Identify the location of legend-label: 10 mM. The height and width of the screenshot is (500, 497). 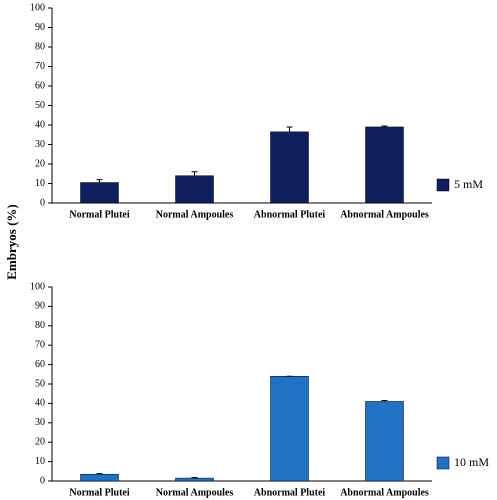
(471, 462).